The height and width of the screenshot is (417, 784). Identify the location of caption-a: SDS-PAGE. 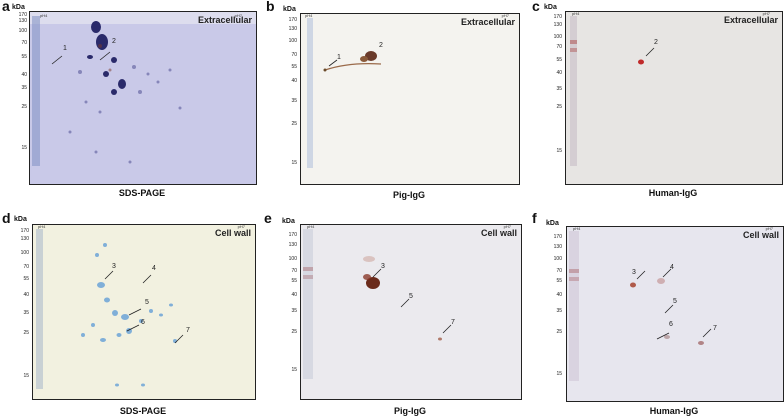
(142, 193).